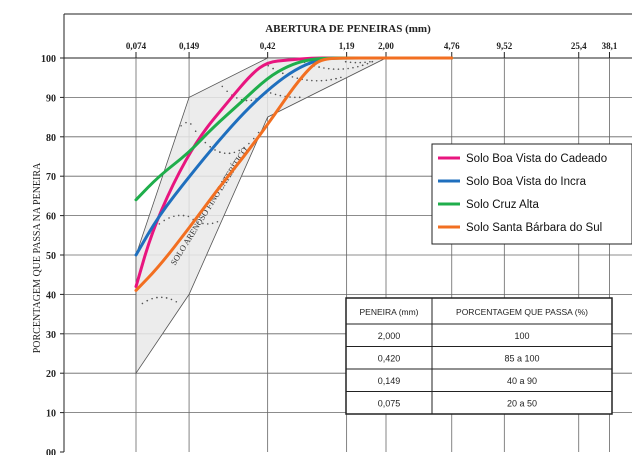 The width and height of the screenshot is (632, 455). I want to click on table-cell: 40 a 90, so click(522, 381).